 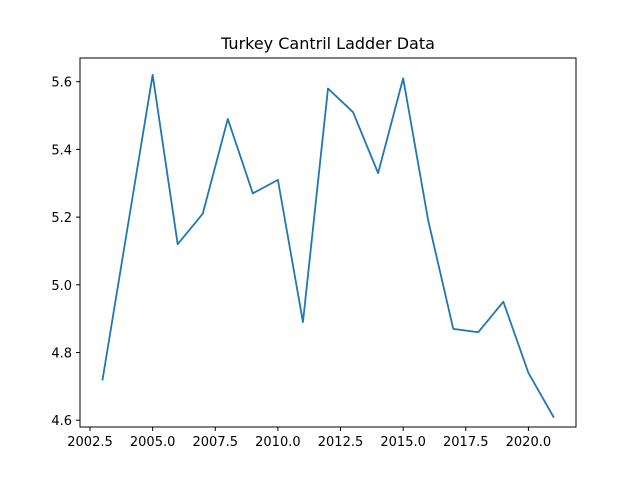 I want to click on x-tick-label: 2005.0, so click(x=153, y=442).